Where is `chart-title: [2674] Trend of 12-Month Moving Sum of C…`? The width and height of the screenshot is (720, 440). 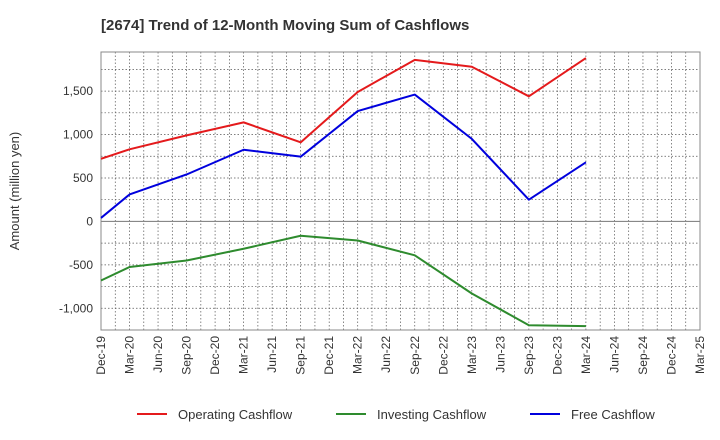
chart-title: [2674] Trend of 12-Month Moving Sum of C… is located at coordinates (285, 25).